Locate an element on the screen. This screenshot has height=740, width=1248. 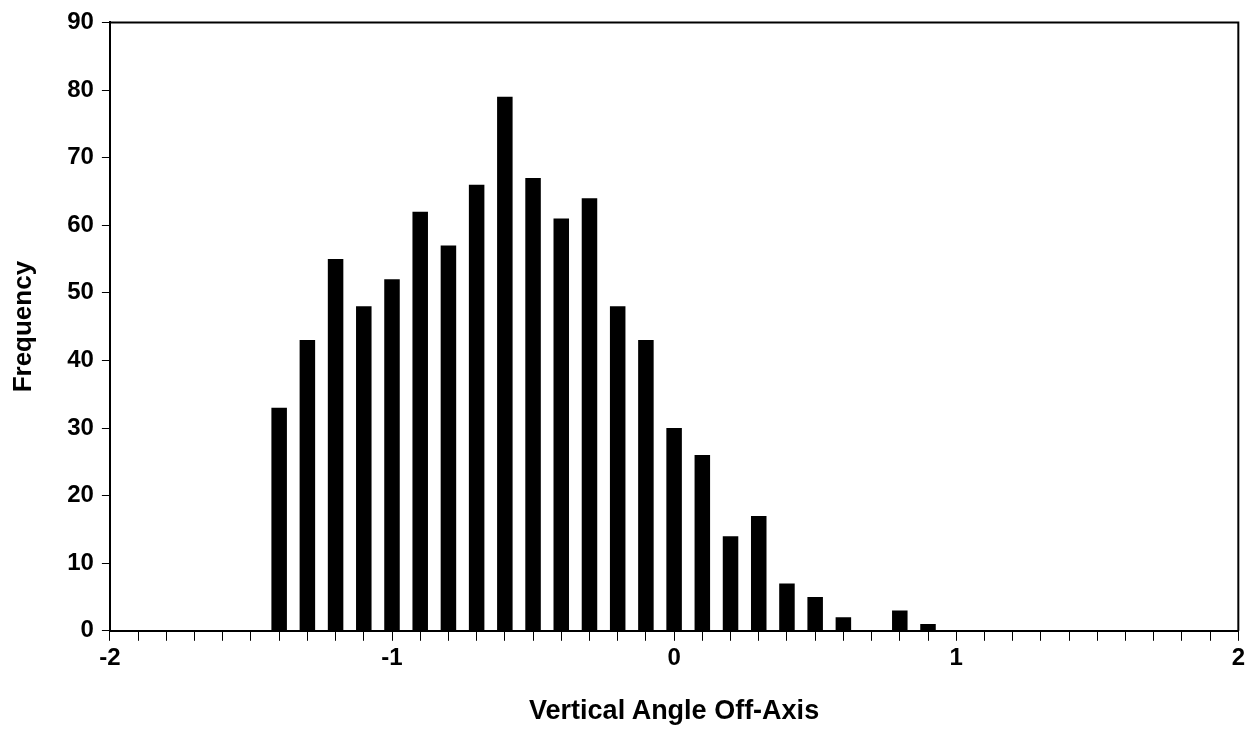
y-tick-label: 0 is located at coordinates (87, 629).